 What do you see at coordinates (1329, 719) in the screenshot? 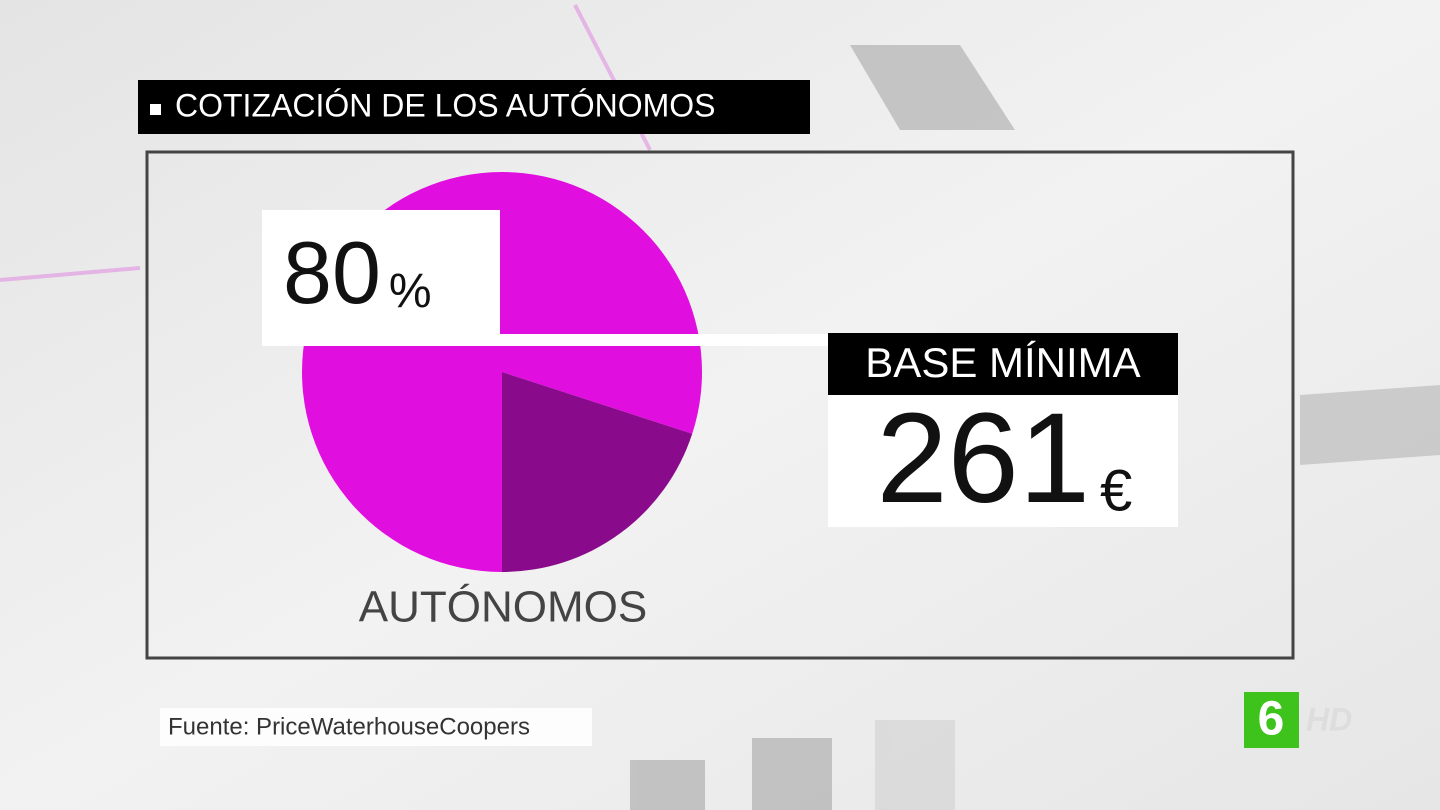
I see `logo-text: HD` at bounding box center [1329, 719].